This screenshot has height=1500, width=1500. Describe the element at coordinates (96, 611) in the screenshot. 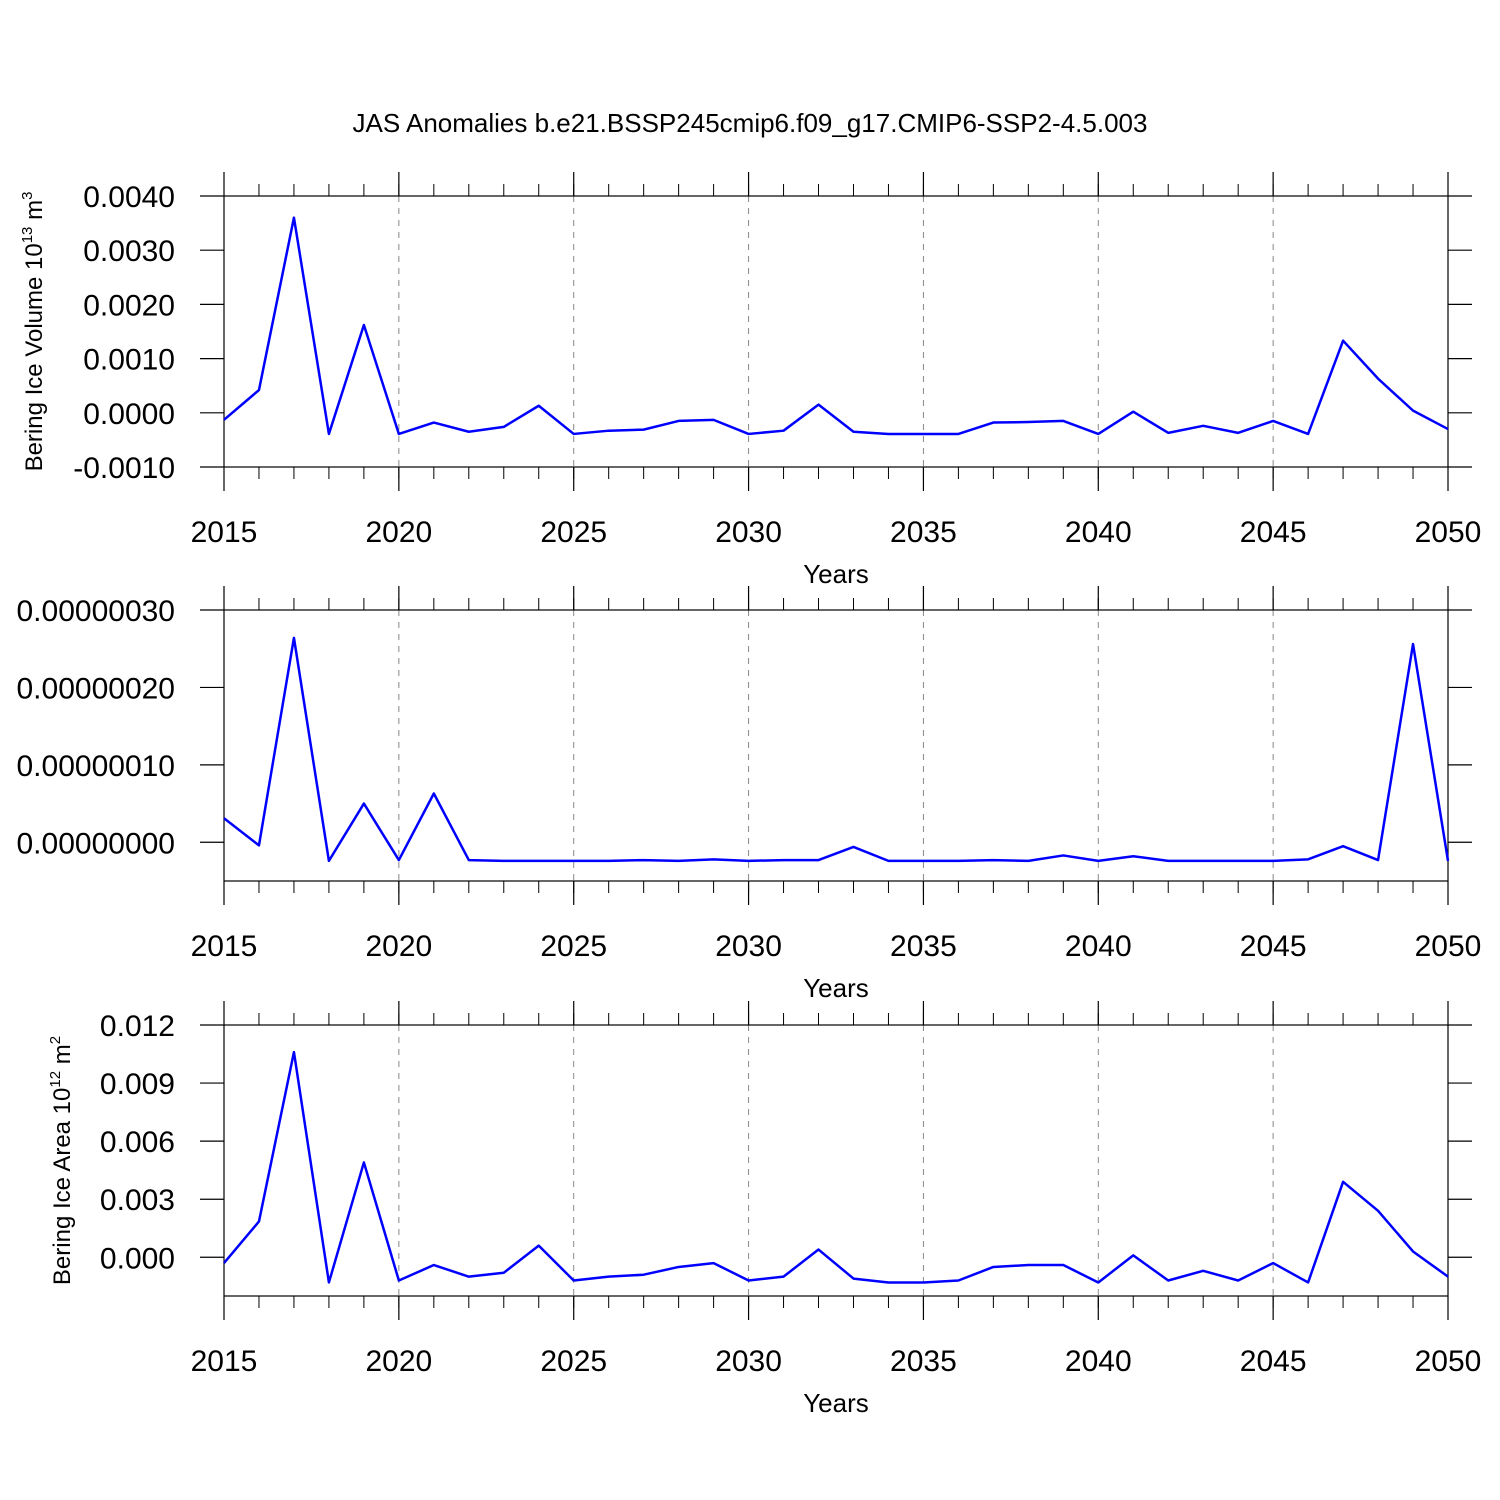

I see `y-tick-label: 0.00000030` at that location.